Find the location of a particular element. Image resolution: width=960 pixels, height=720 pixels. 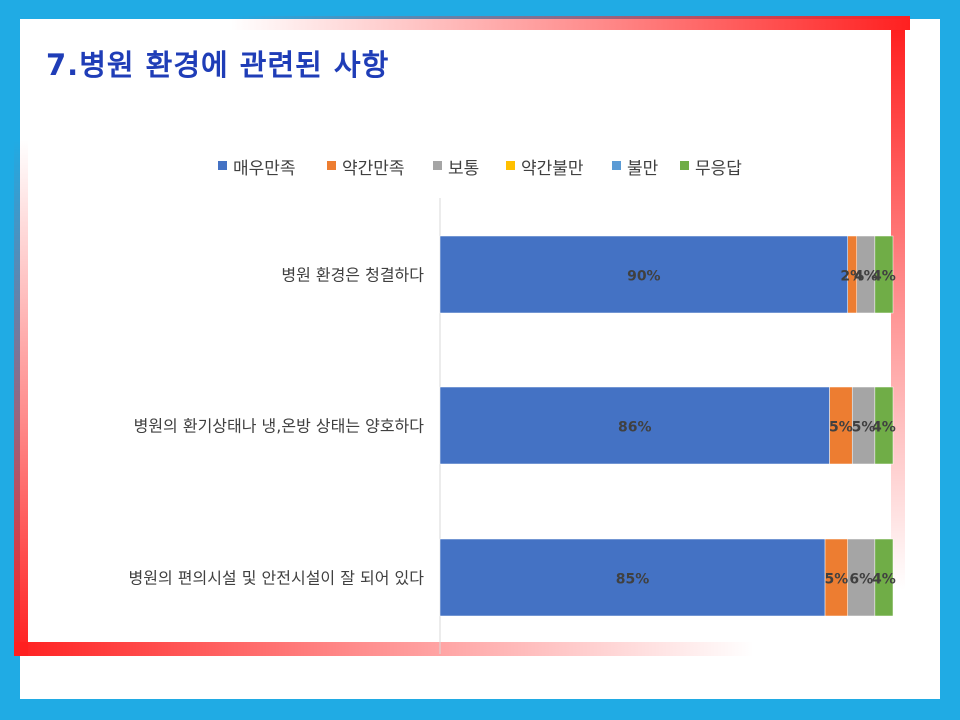

data-labels: 90% 2%4%4%86% 5%5%4%85% 5% 6%4% is located at coordinates (756, 428).